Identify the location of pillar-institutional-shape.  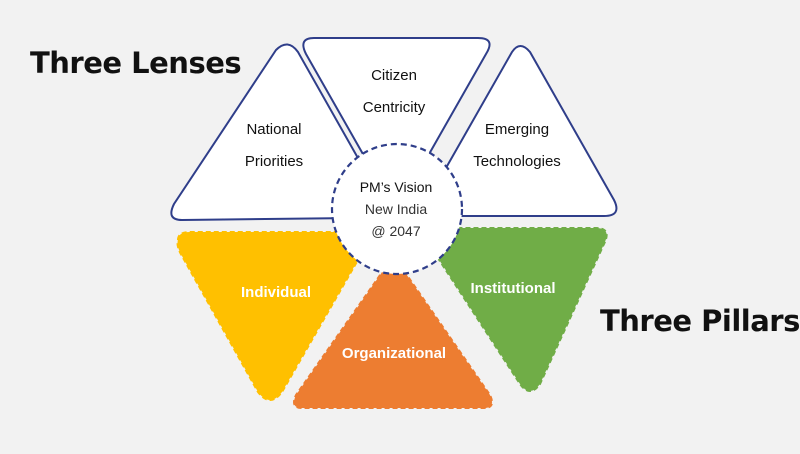
(519, 309).